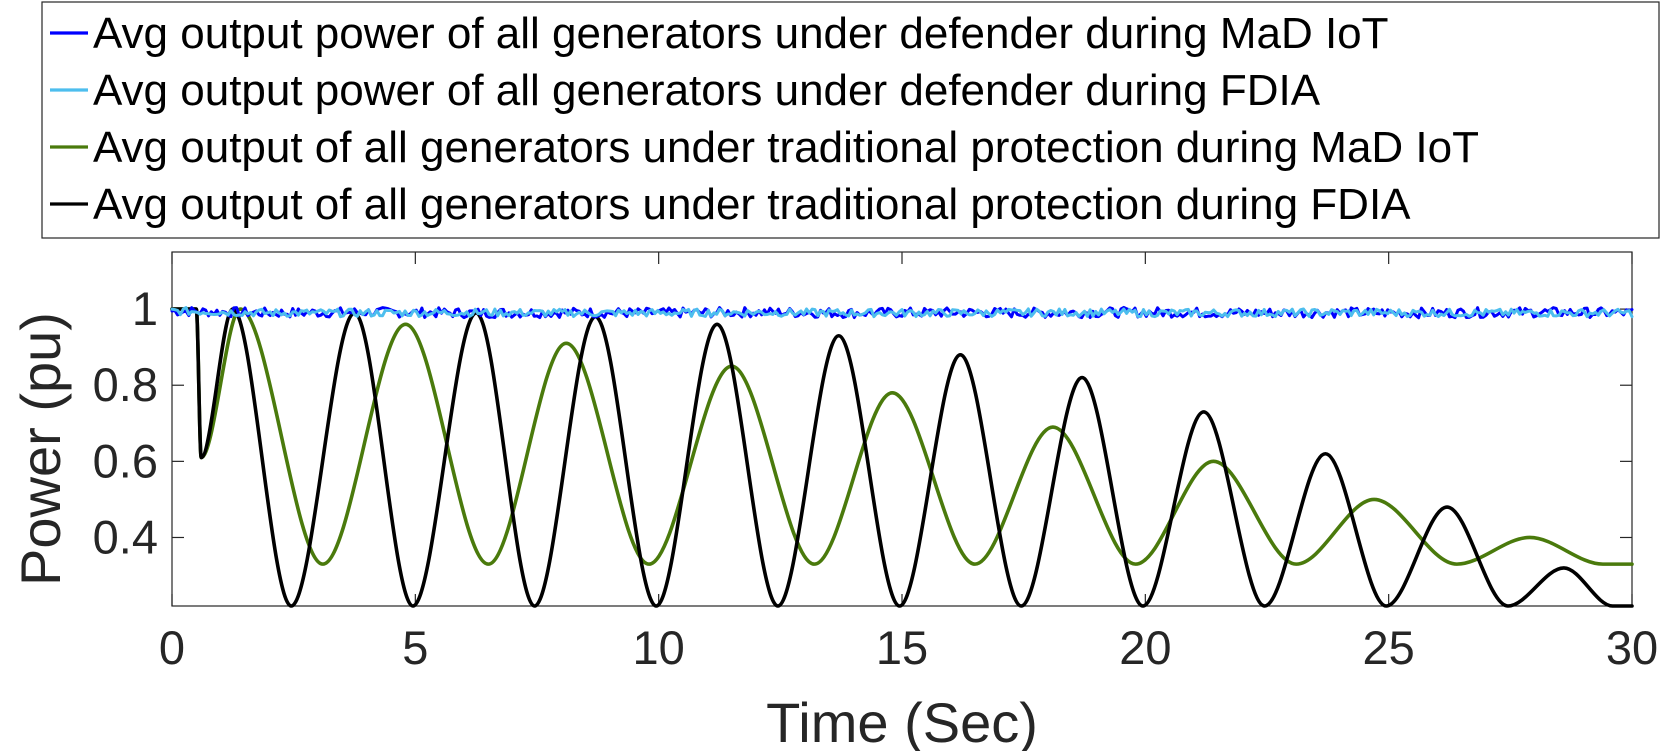 The image size is (1661, 751). Describe the element at coordinates (902, 721) in the screenshot. I see `x-axis-label: Time (Sec)` at that location.